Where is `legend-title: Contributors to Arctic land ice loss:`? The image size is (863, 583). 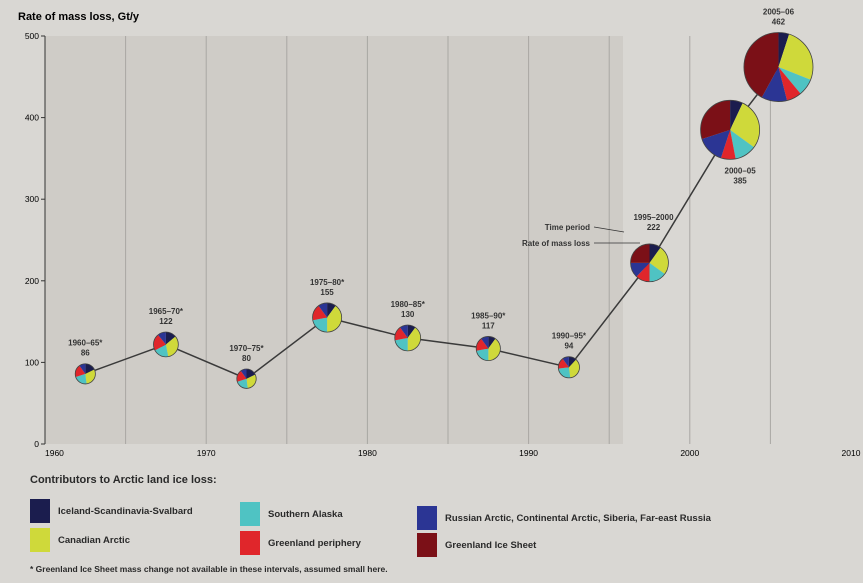
legend-title: Contributors to Arctic land ice loss: is located at coordinates (123, 480).